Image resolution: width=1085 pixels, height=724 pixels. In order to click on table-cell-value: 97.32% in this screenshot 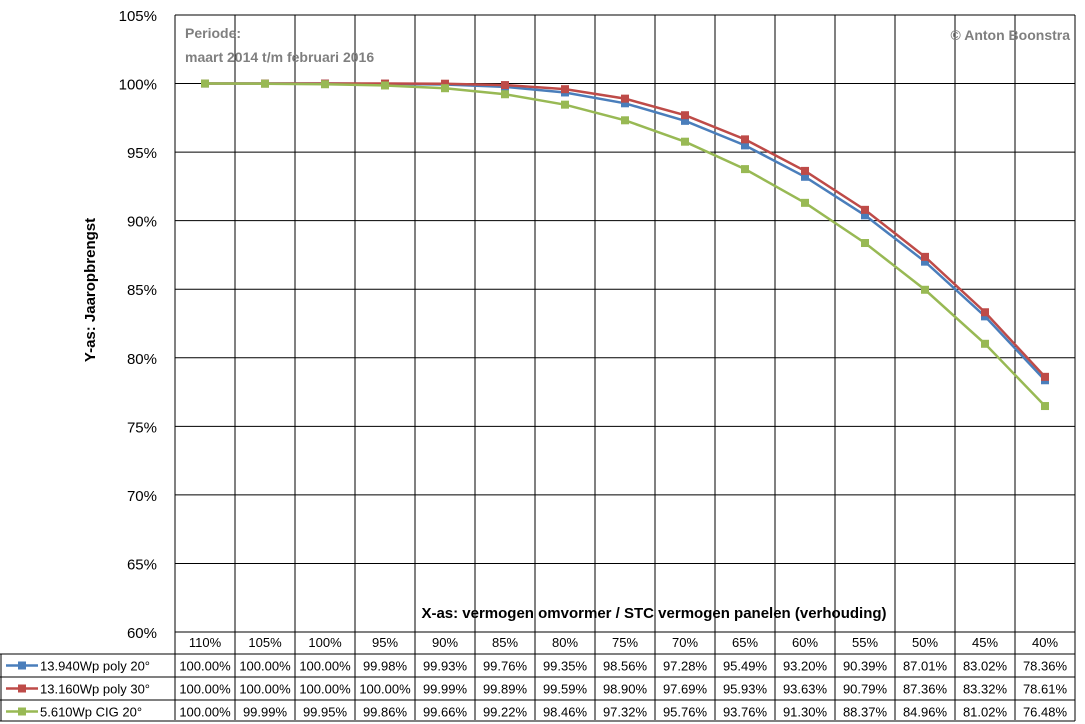, I will do `click(625, 712)`.